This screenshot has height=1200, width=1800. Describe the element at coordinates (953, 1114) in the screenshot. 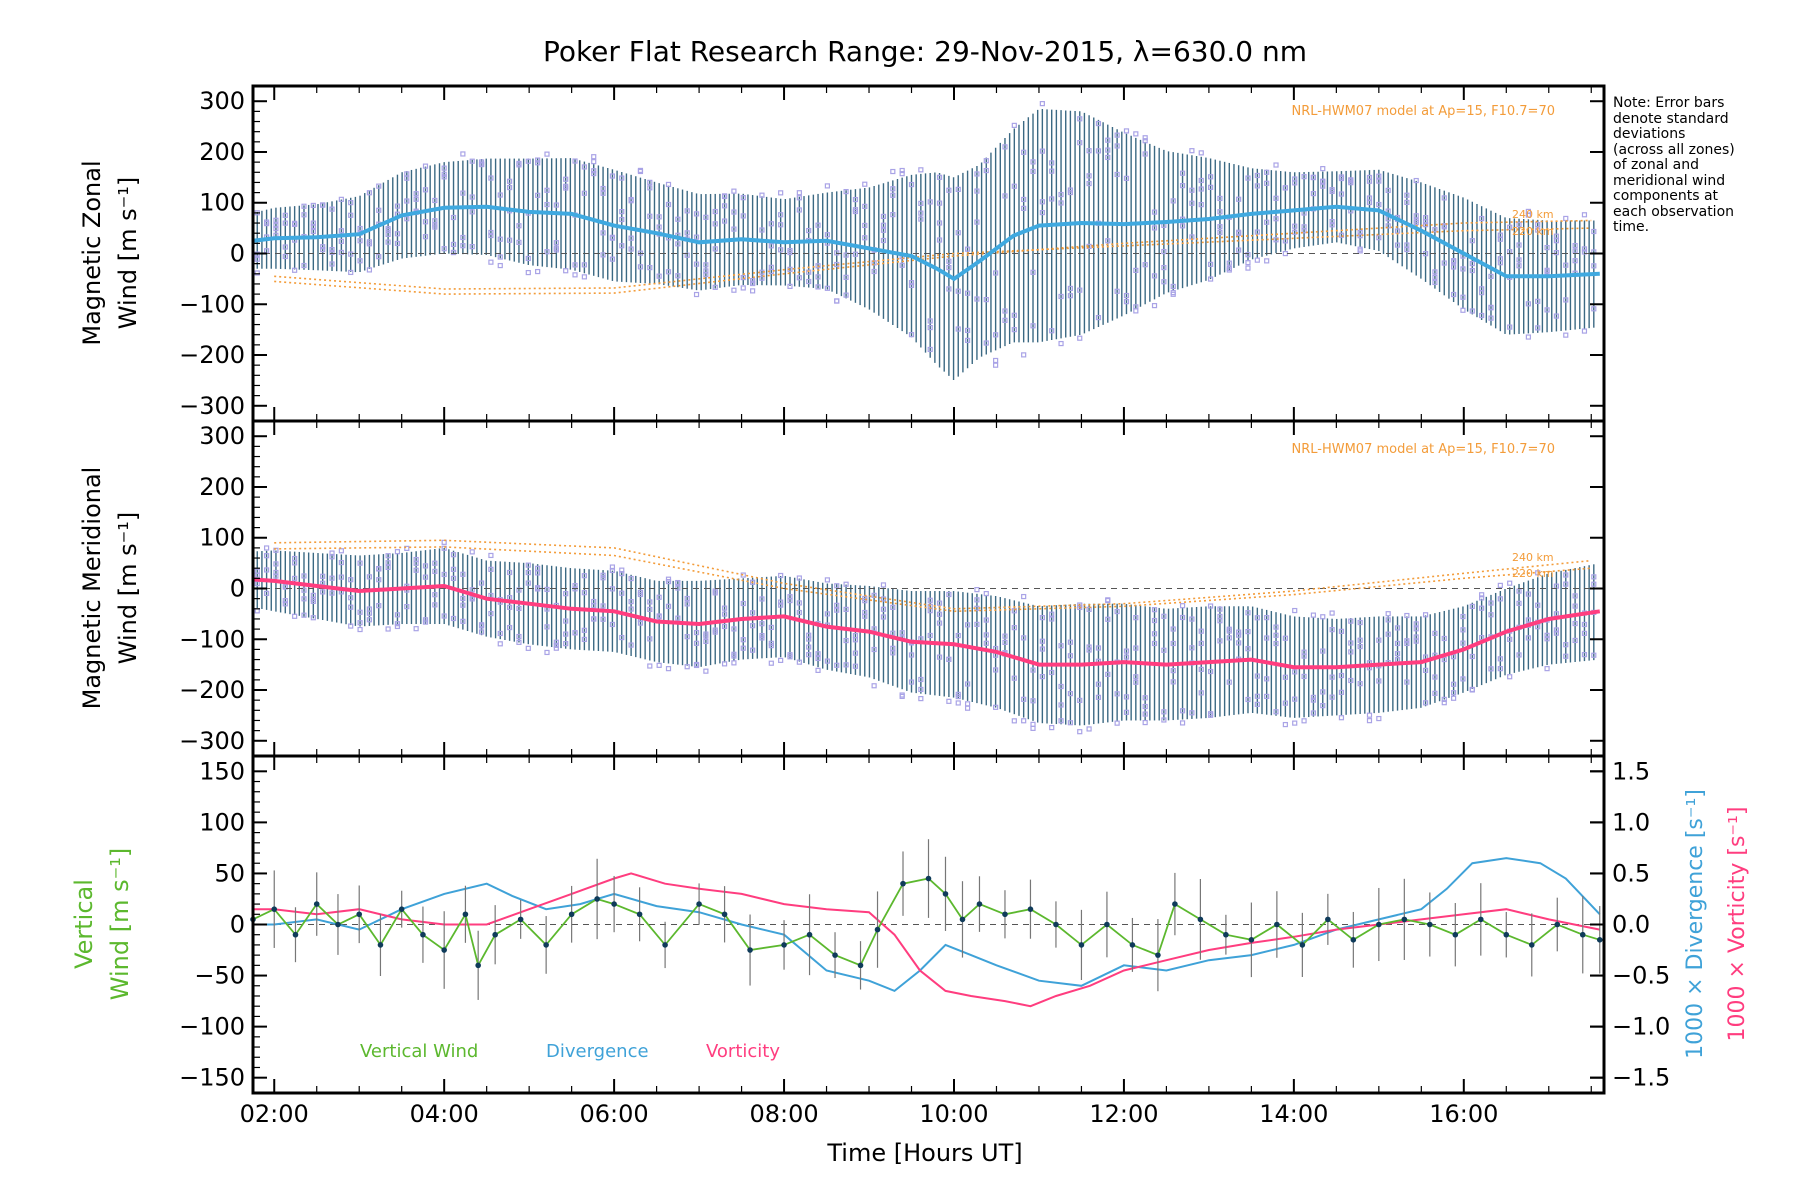

I see `x-tick-label: 10:00` at that location.